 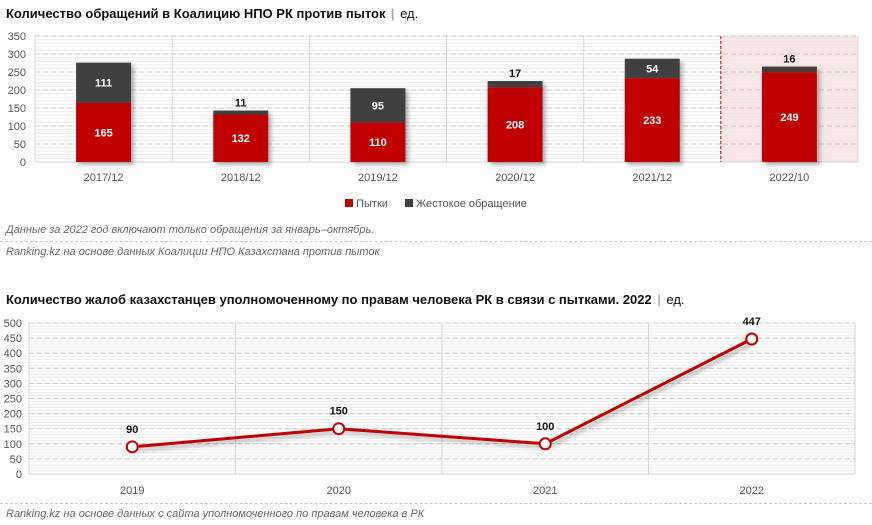 I want to click on data-label: 100, so click(x=545, y=427).